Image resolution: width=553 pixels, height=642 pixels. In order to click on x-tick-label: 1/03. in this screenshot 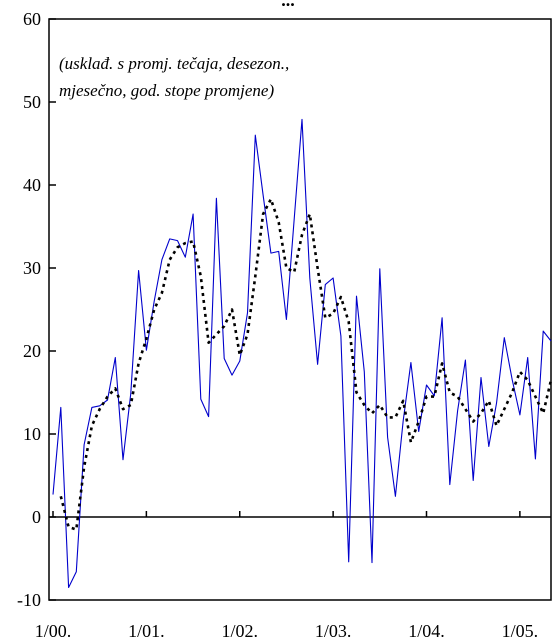, I will do `click(333, 631)`.